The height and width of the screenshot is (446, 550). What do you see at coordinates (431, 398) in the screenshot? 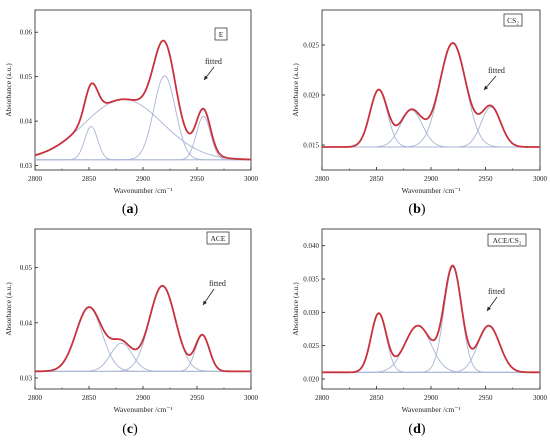
I see `x-tick-label-d-2900: 2900` at bounding box center [431, 398].